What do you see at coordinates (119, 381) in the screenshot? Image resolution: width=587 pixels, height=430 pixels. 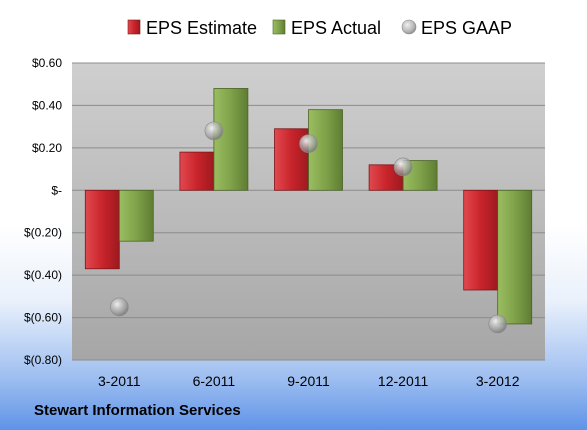 I see `x-category-label: 3-2011` at bounding box center [119, 381].